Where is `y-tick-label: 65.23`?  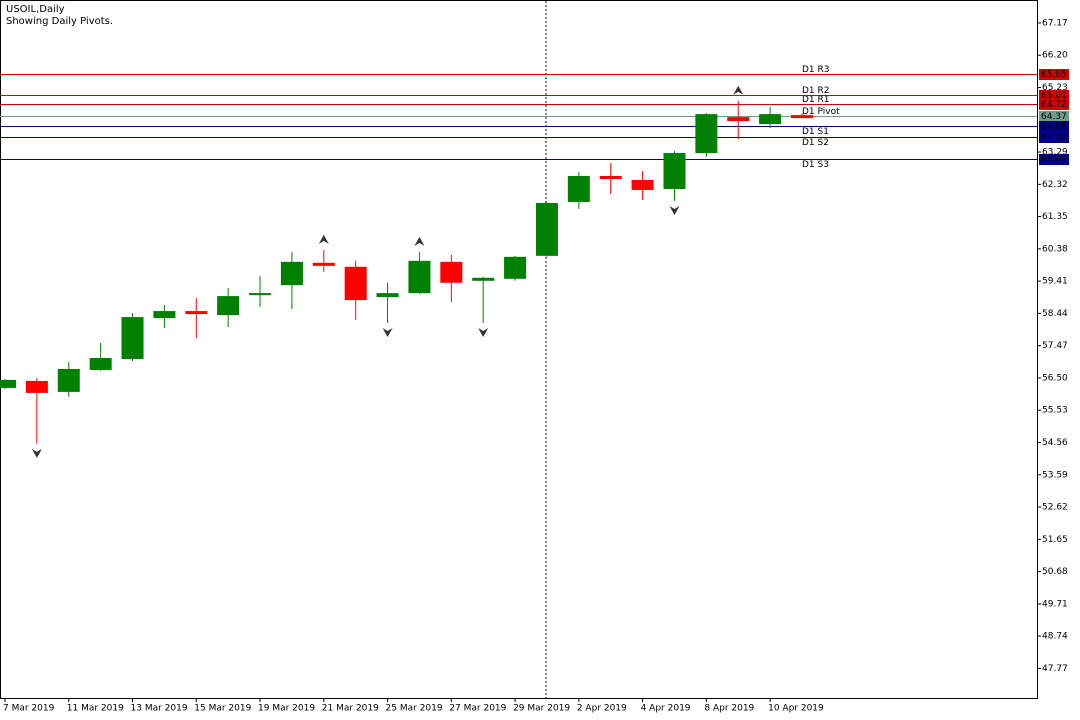 y-tick-label: 65.23 is located at coordinates (1055, 88).